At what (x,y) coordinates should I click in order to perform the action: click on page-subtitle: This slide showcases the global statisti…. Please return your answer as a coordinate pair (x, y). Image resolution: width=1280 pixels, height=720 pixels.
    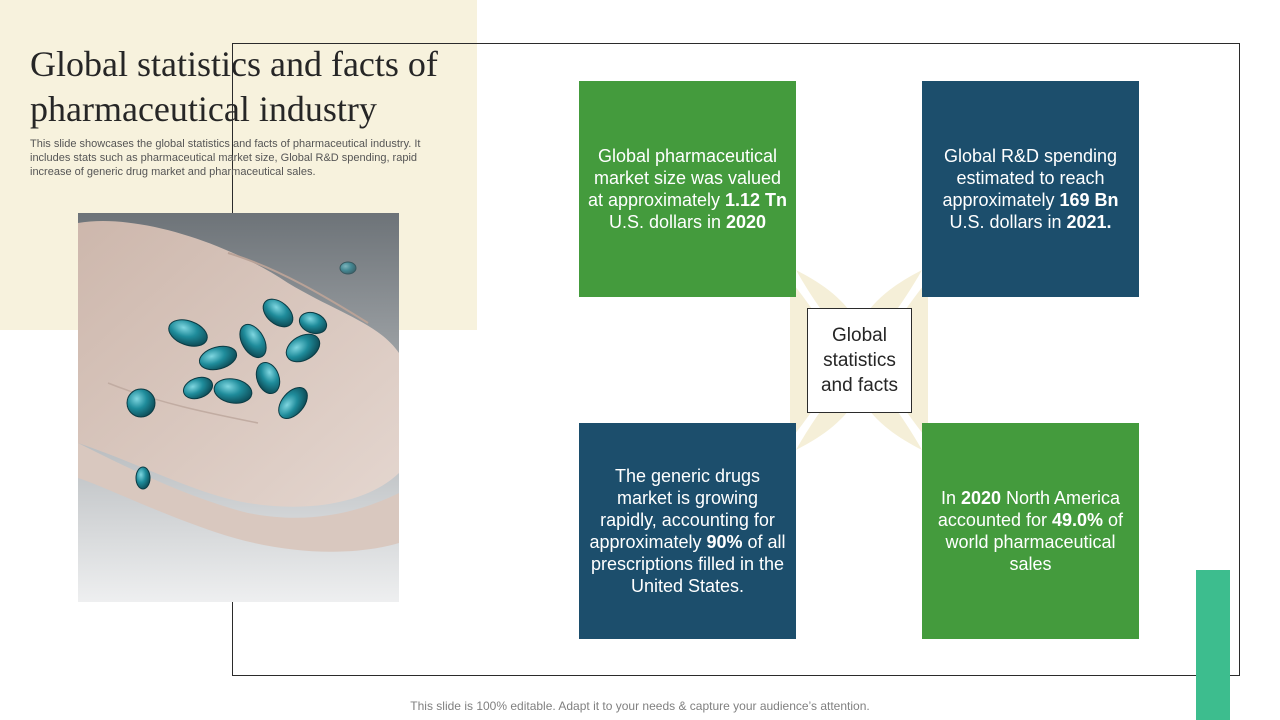
    Looking at the image, I should click on (225, 158).